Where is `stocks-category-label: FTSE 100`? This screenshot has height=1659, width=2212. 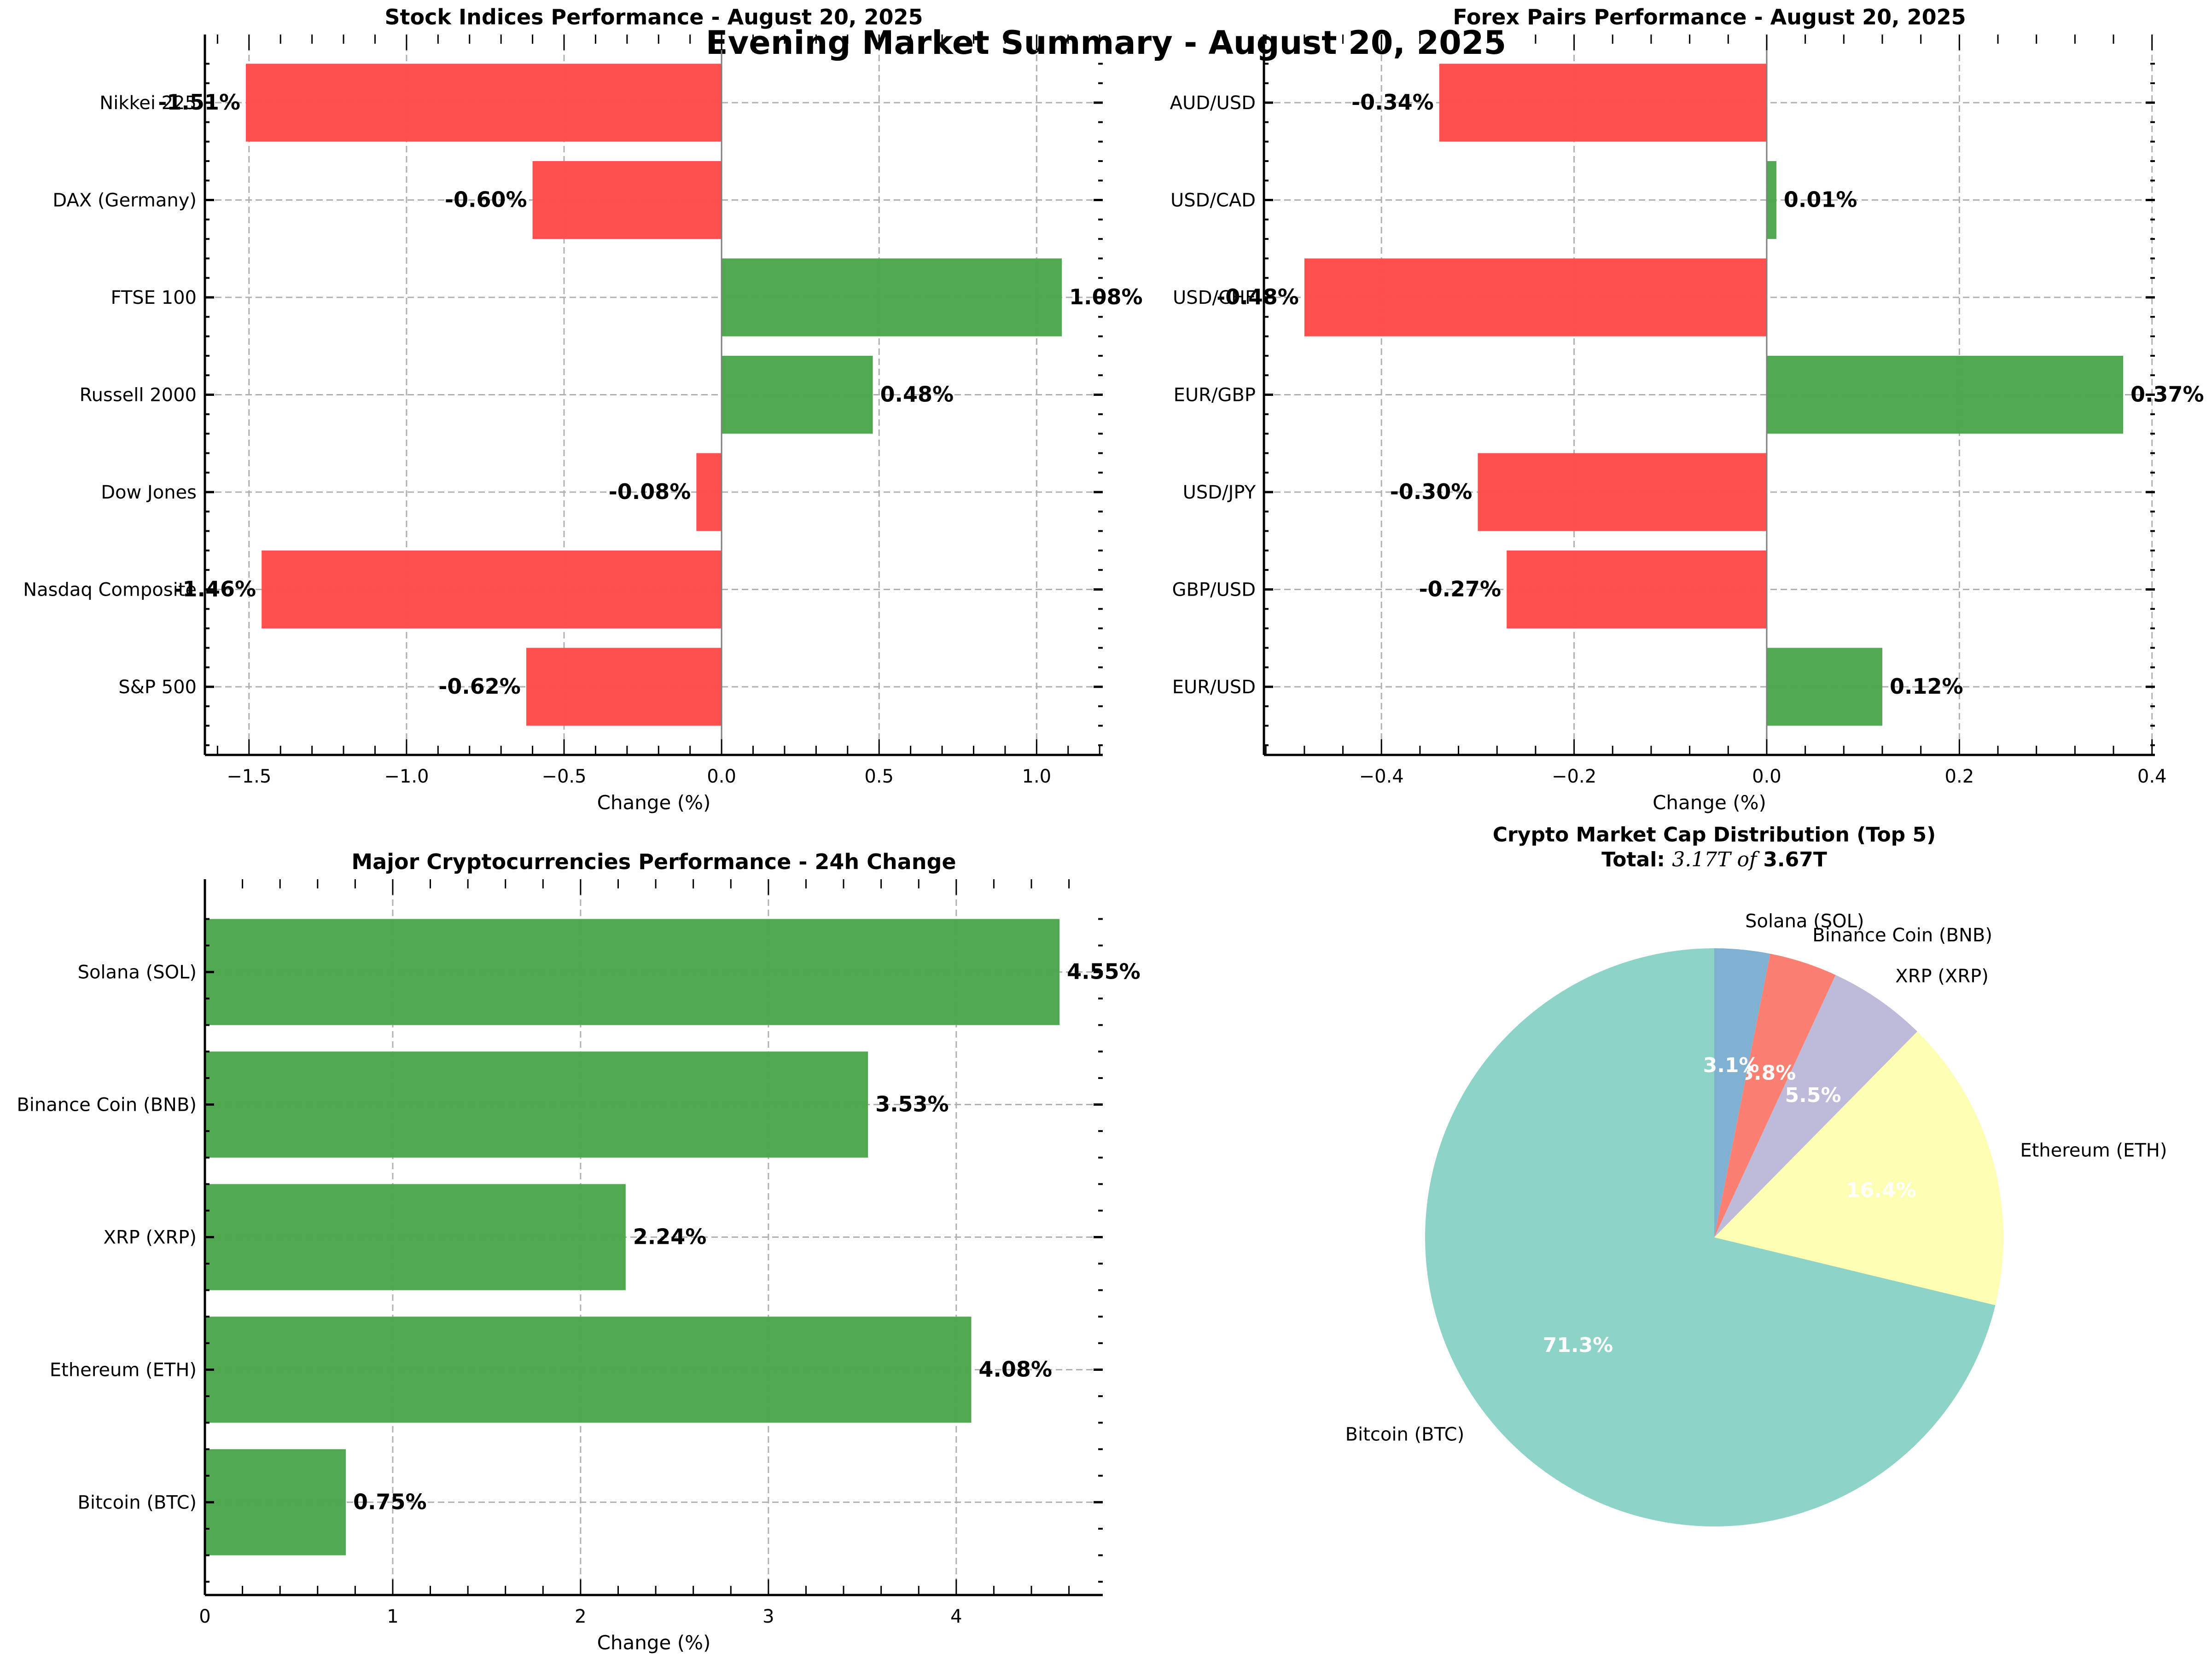
stocks-category-label: FTSE 100 is located at coordinates (154, 297).